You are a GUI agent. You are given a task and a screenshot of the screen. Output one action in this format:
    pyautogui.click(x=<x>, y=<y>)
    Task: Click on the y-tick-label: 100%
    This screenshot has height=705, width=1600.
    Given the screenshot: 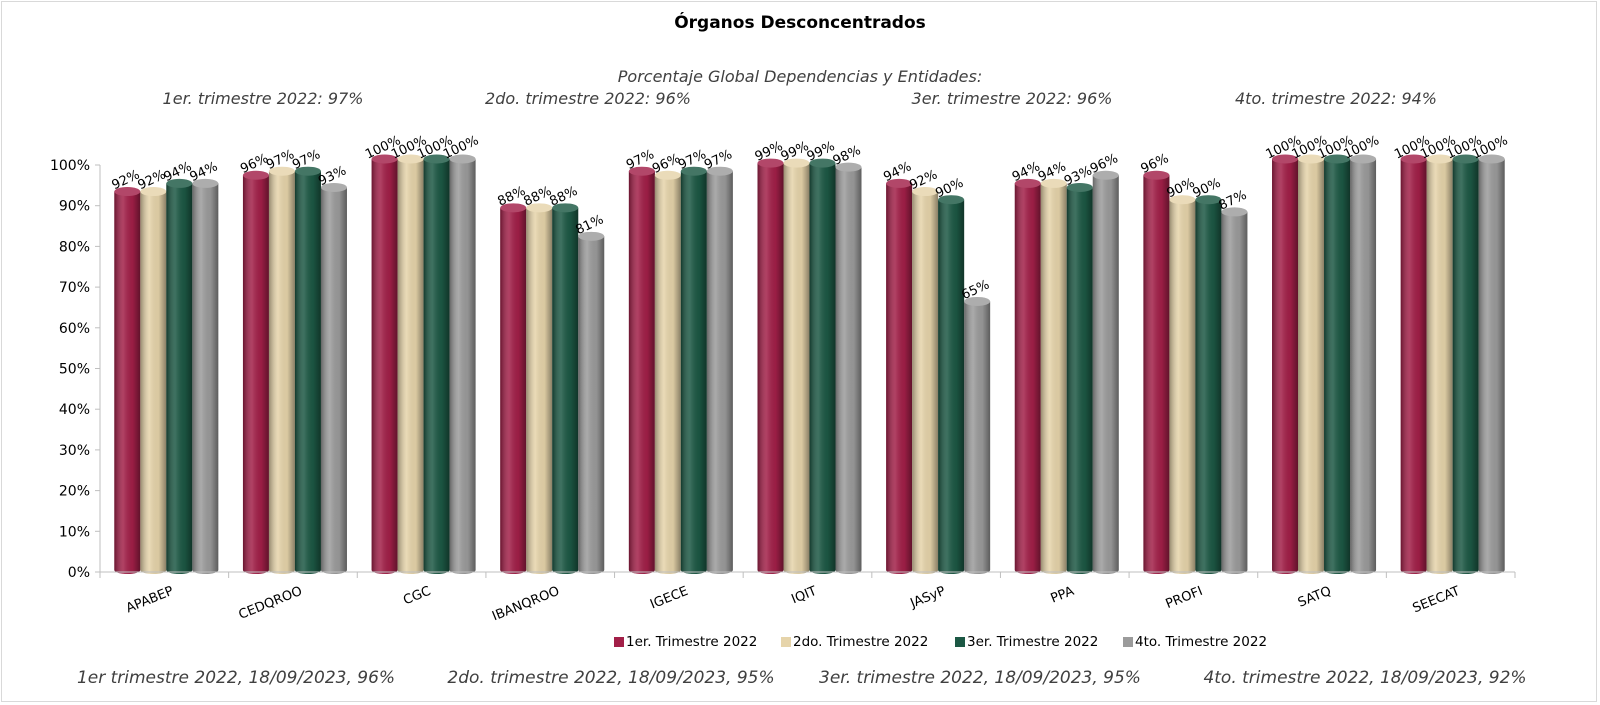 What is the action you would take?
    pyautogui.click(x=70, y=166)
    